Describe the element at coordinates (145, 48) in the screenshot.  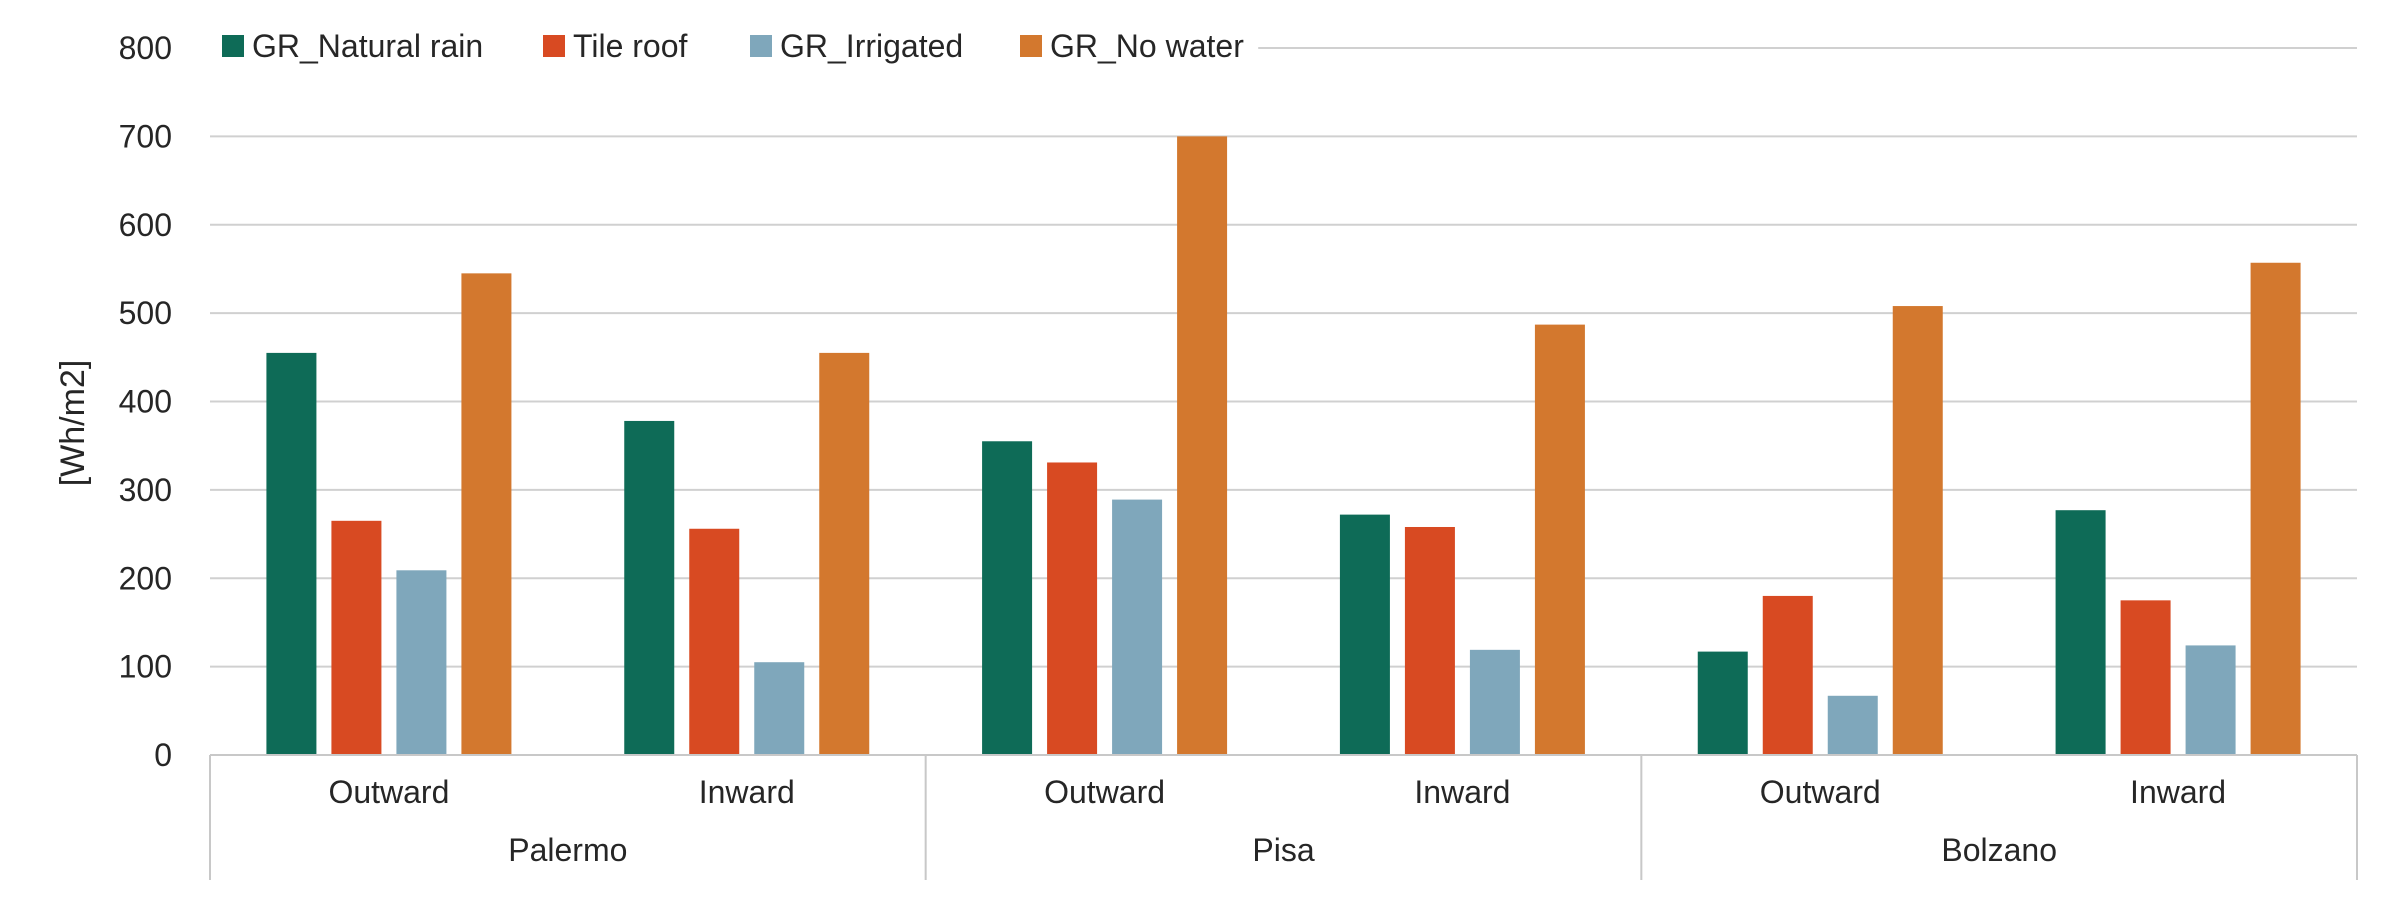
I see `y-tick-label: 800` at that location.